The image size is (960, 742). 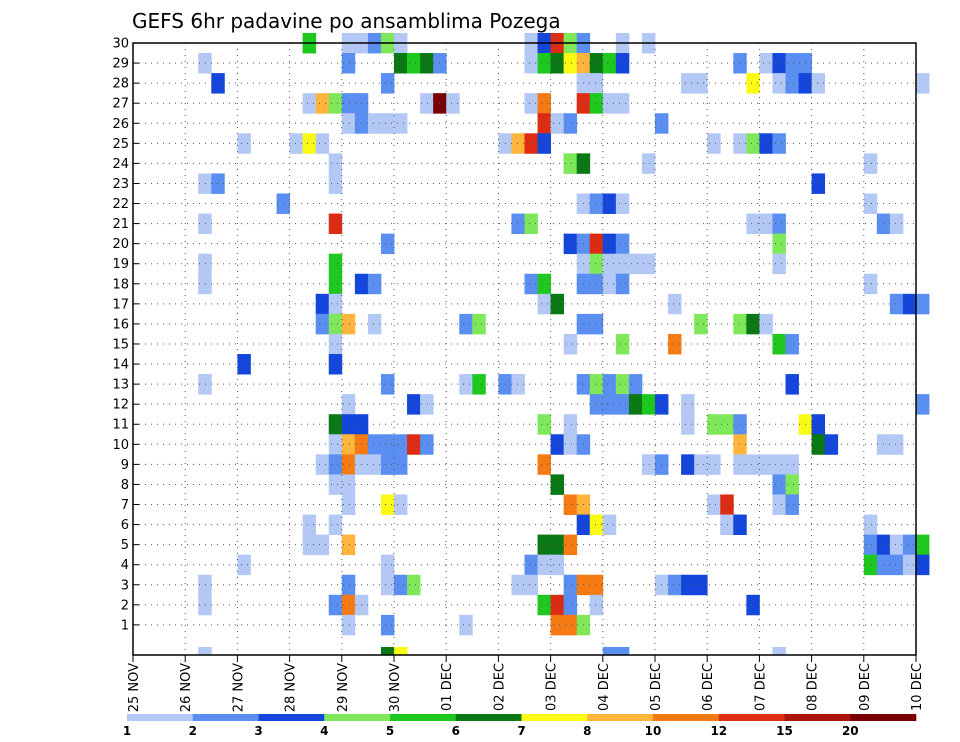 I want to click on y-tick-label: 21, so click(x=120, y=224).